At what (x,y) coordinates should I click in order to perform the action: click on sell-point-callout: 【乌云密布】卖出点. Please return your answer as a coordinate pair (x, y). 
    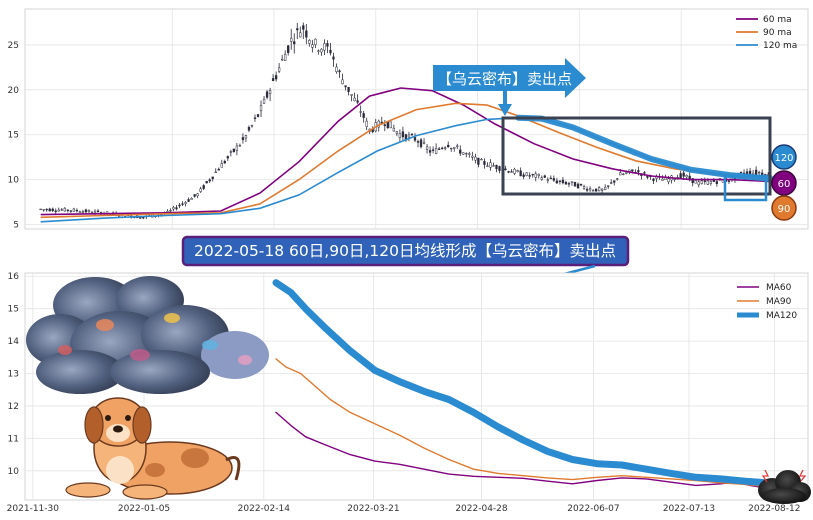
    Looking at the image, I should click on (509, 87).